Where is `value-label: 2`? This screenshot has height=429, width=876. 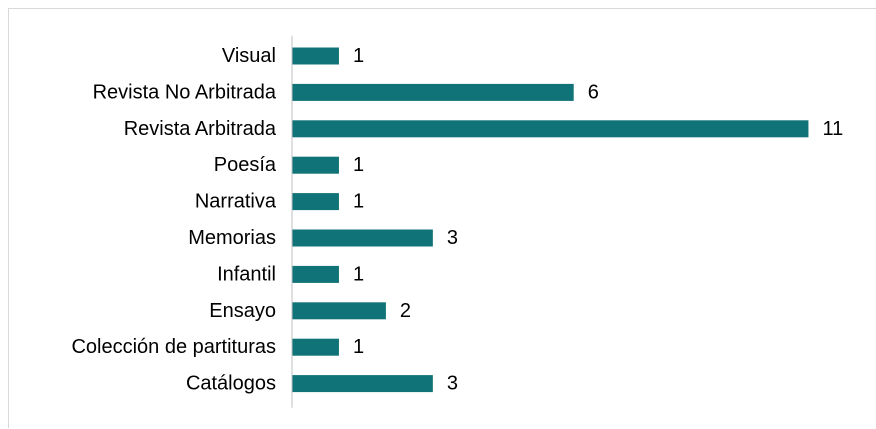 value-label: 2 is located at coordinates (405, 311).